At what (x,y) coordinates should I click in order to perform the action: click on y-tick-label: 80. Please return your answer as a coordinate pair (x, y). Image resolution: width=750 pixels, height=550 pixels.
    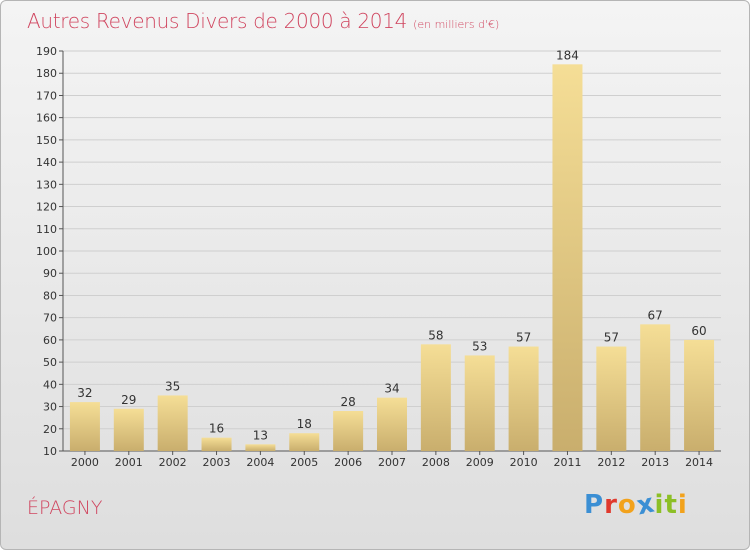
    Looking at the image, I should click on (50, 295).